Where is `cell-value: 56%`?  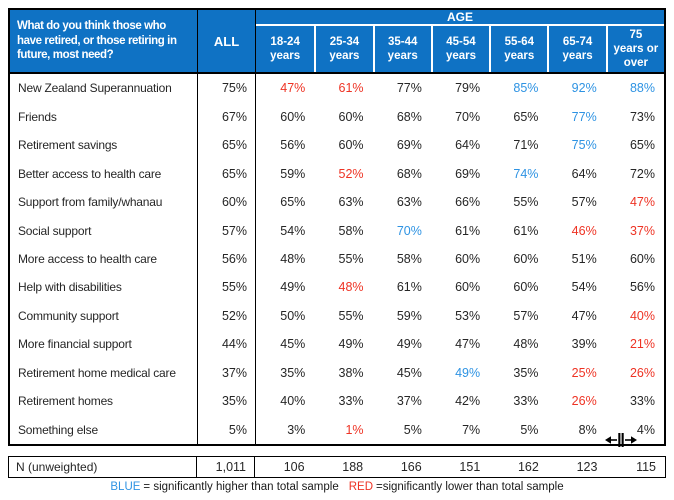
cell-value: 56% is located at coordinates (293, 145).